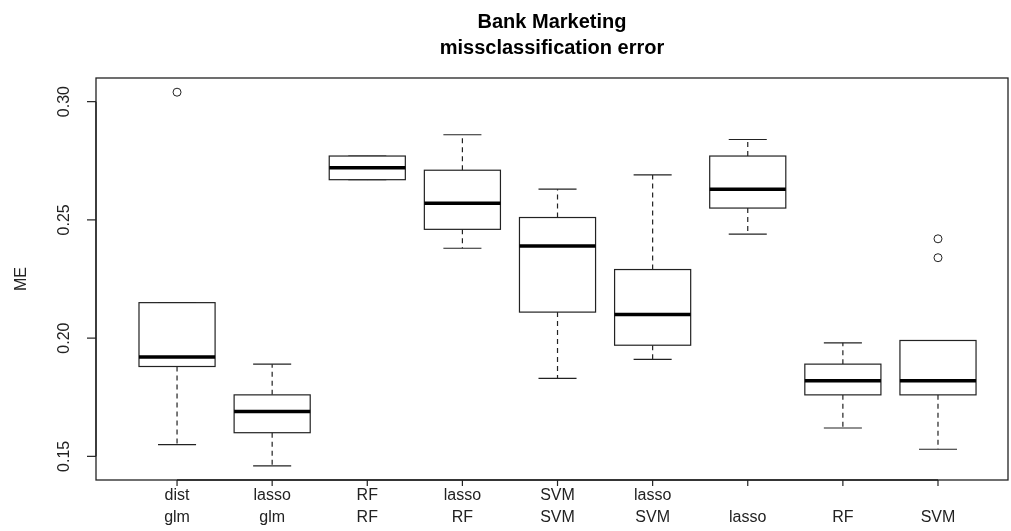 This screenshot has height=531, width=1011. I want to click on y-tick-label: 0.15, so click(63, 456).